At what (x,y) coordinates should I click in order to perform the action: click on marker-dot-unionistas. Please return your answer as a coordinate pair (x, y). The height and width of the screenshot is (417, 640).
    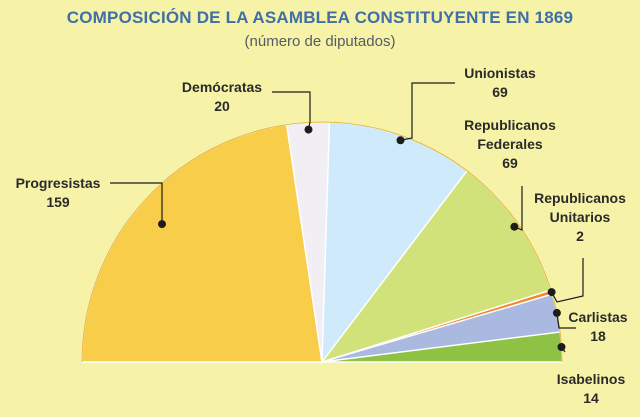
    Looking at the image, I should click on (400, 140).